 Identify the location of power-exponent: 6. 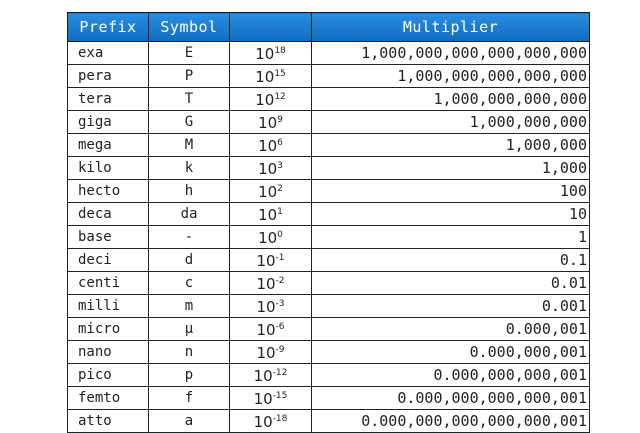
(280, 143).